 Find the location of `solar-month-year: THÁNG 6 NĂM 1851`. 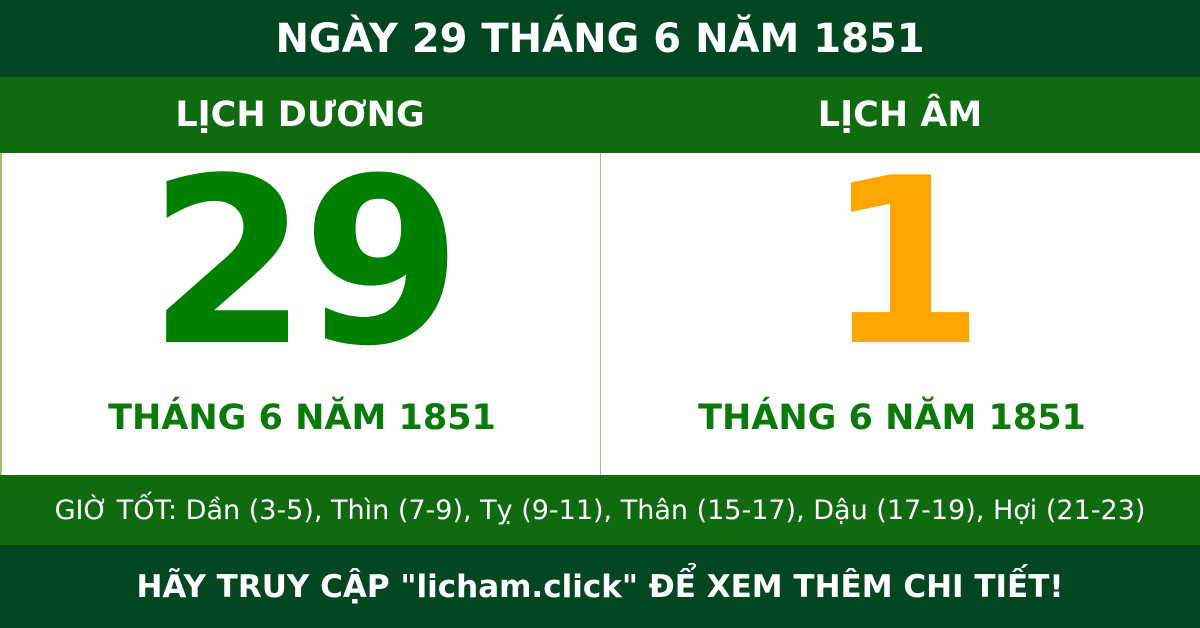

solar-month-year: THÁNG 6 NĂM 1851 is located at coordinates (302, 418).